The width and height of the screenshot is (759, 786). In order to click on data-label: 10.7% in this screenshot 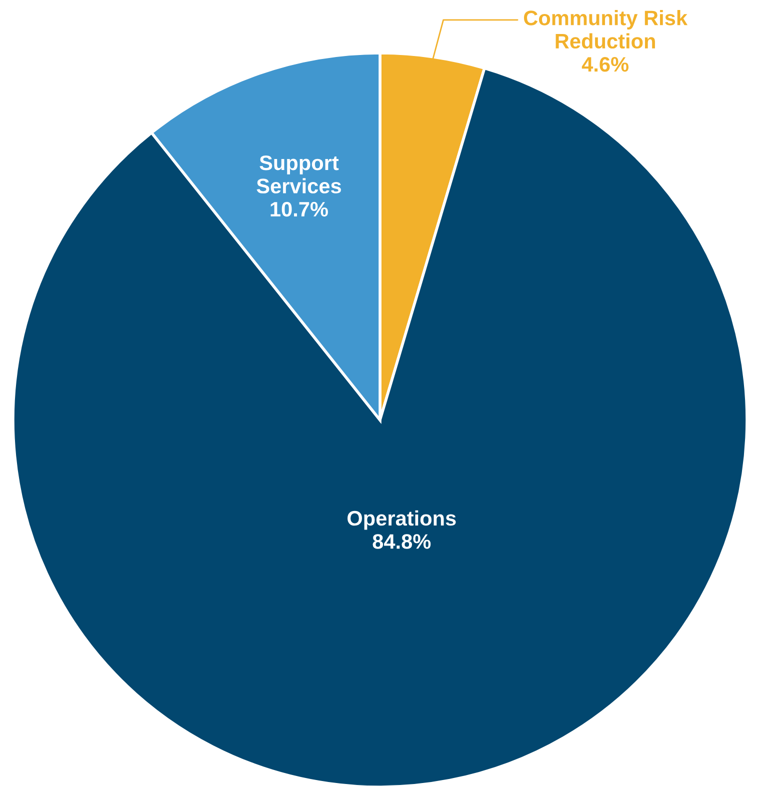, I will do `click(299, 209)`.